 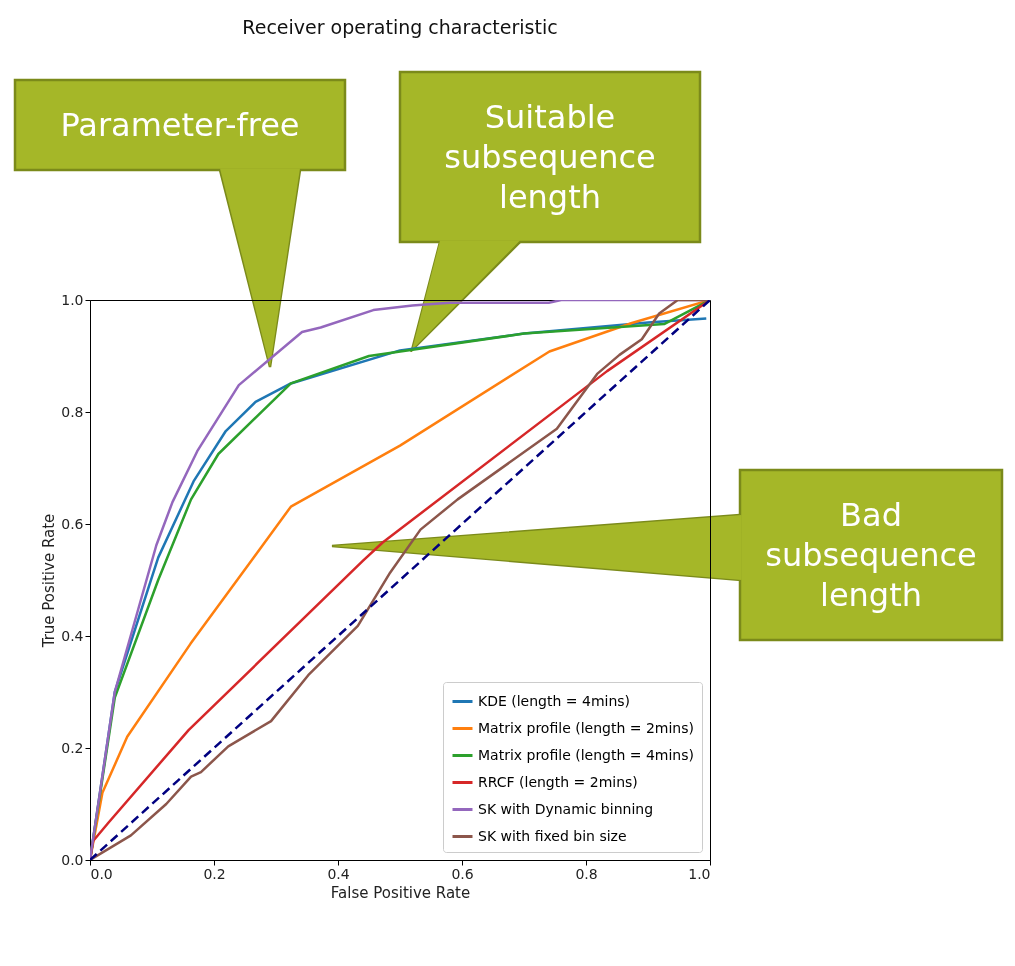 I want to click on y-tick-label: 0.2, so click(x=72, y=747).